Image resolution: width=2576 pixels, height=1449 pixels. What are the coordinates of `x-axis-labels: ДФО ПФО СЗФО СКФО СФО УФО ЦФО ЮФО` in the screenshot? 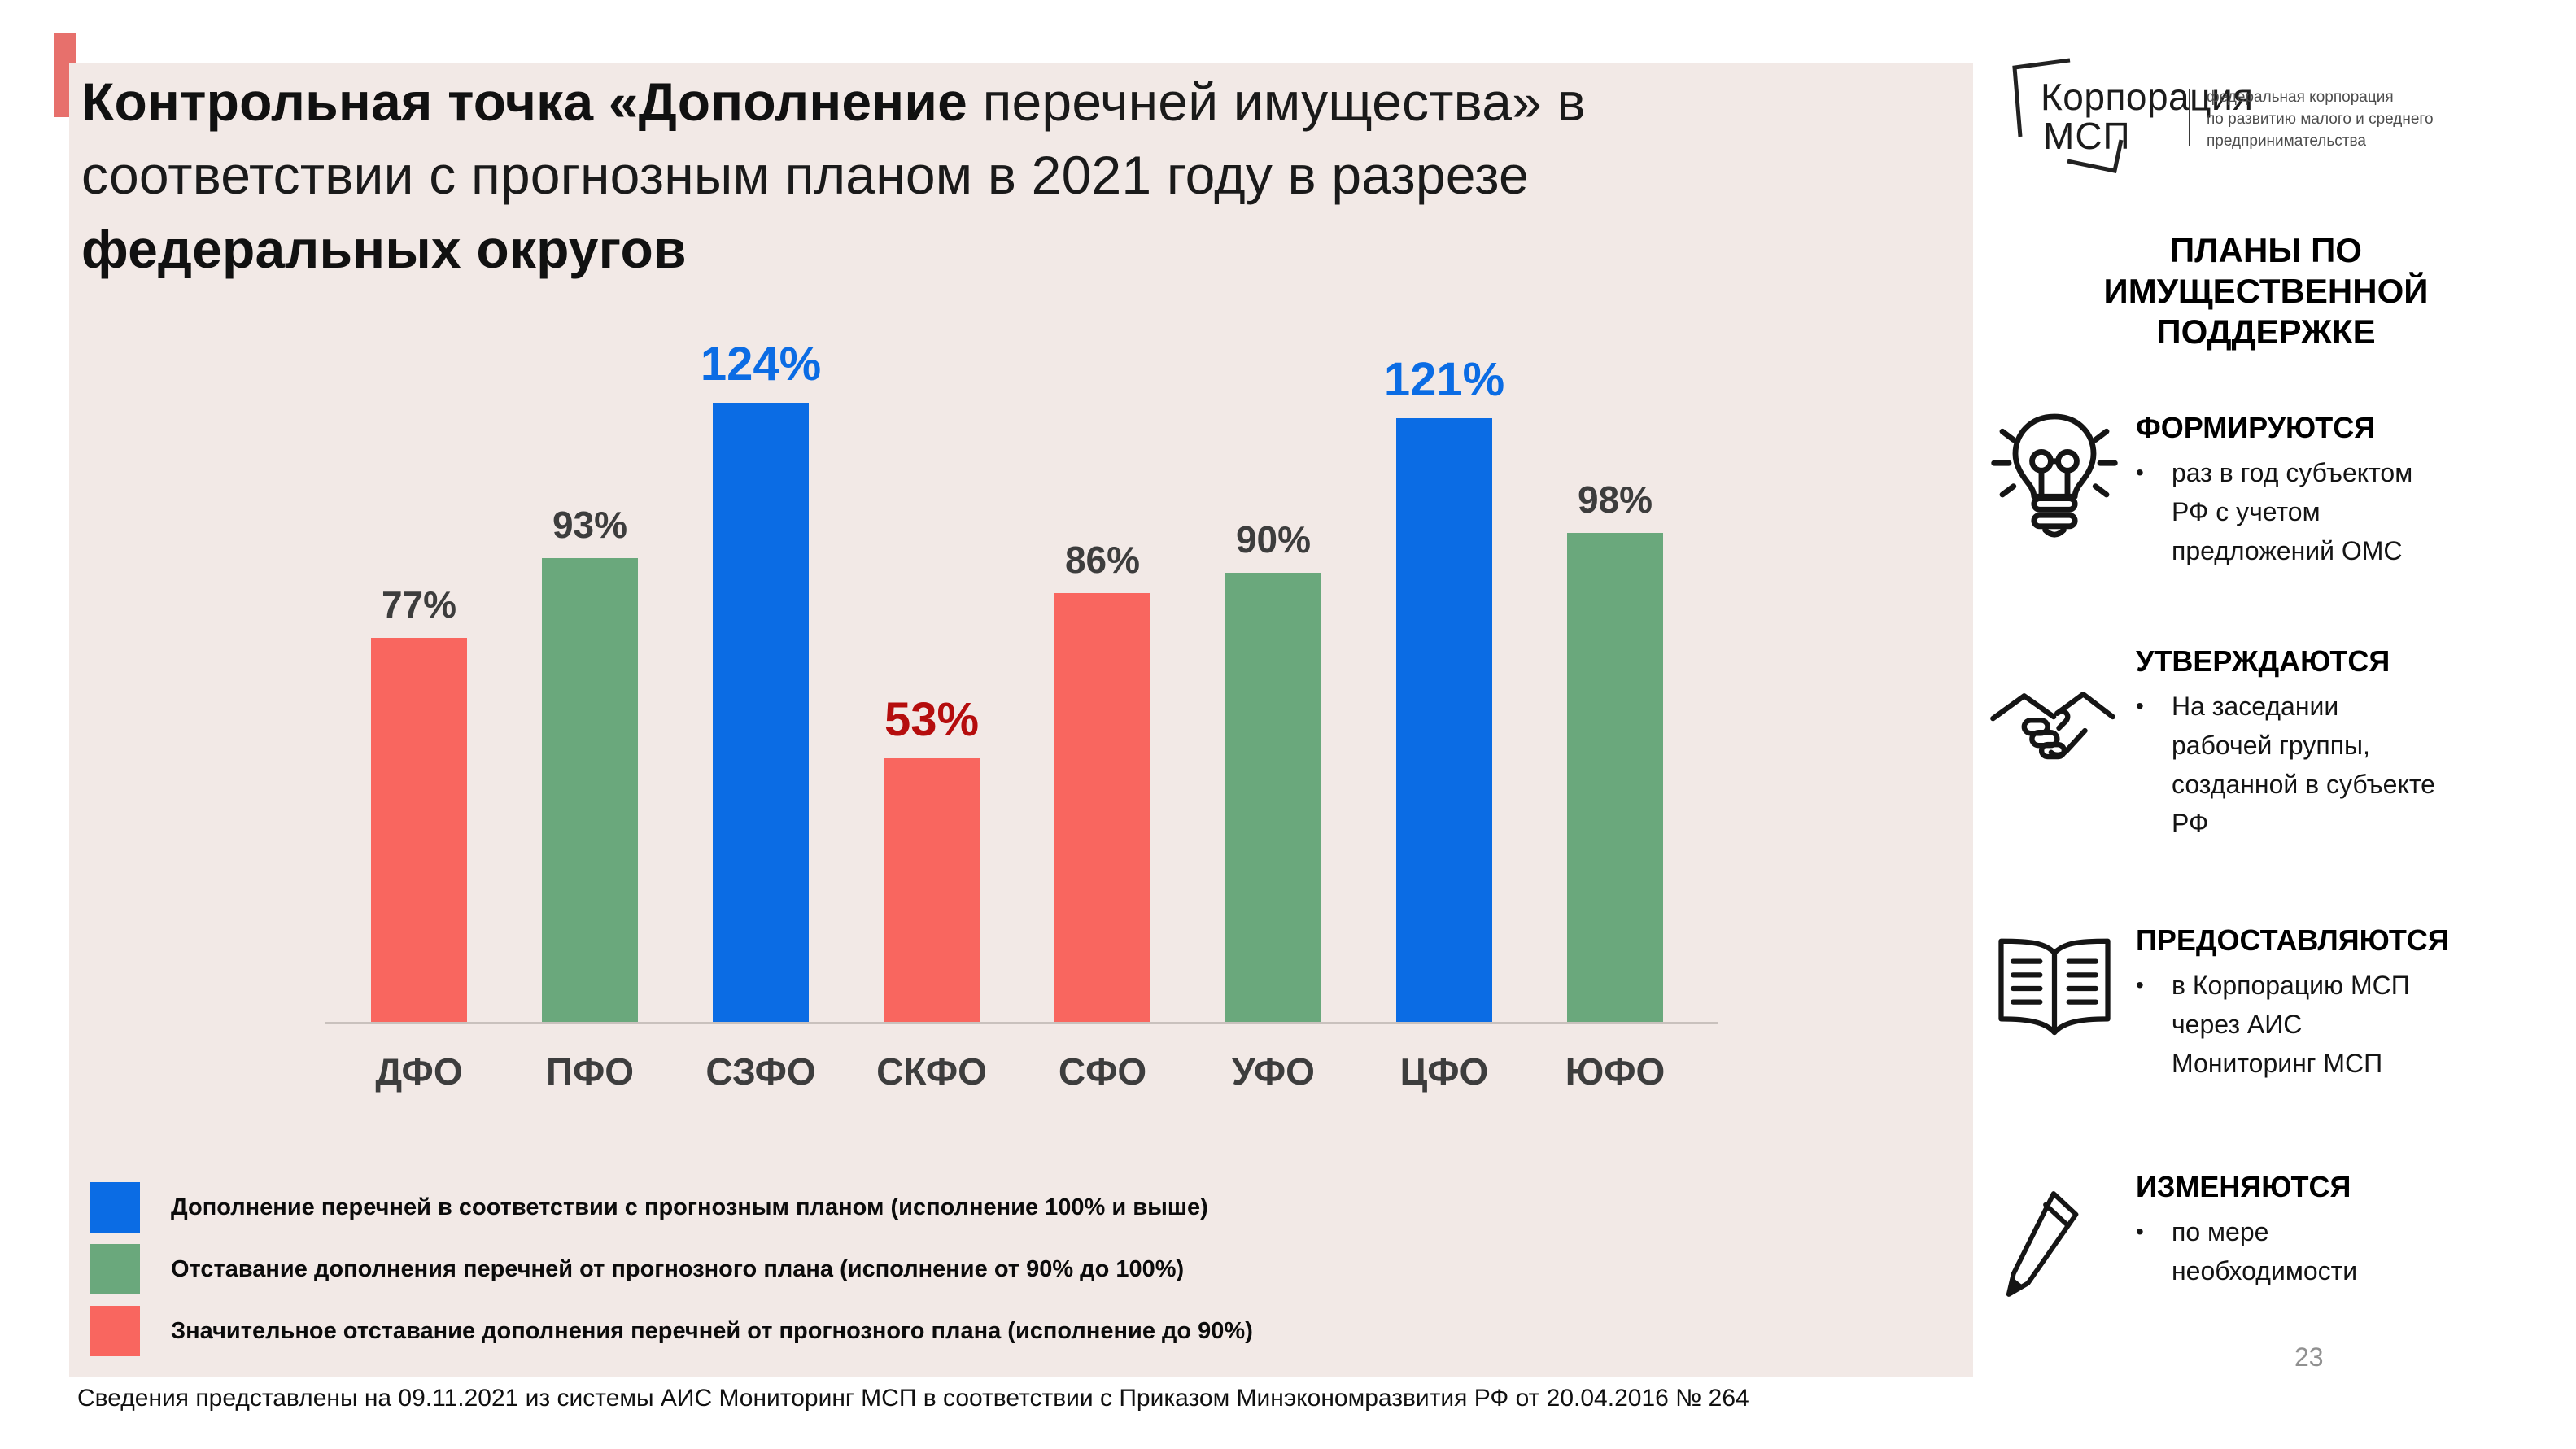 It's located at (1017, 1071).